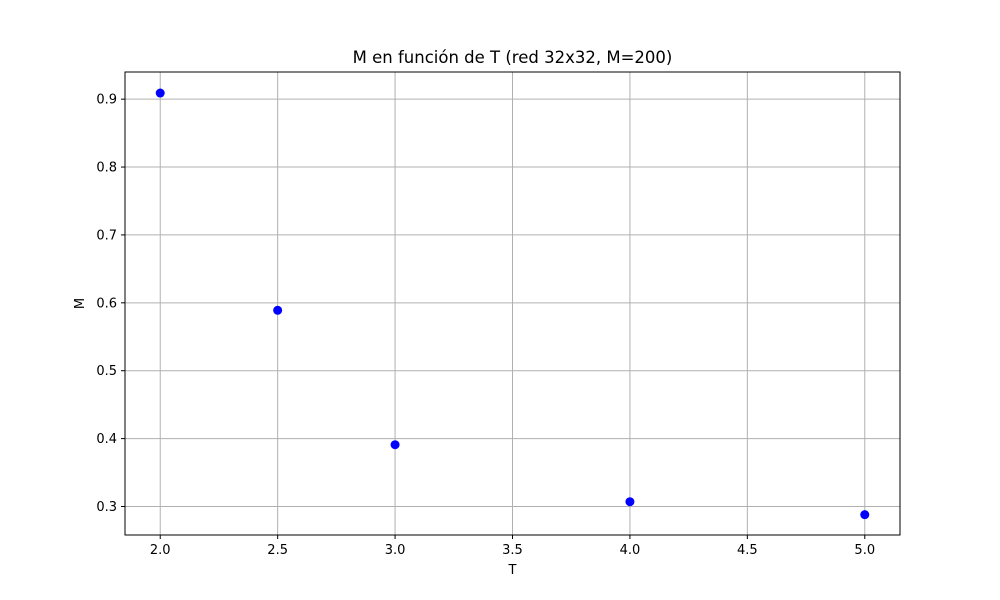 The image size is (1000, 600). What do you see at coordinates (513, 57) in the screenshot?
I see `chart-title: M en función de T (red 32x32, M=200)` at bounding box center [513, 57].